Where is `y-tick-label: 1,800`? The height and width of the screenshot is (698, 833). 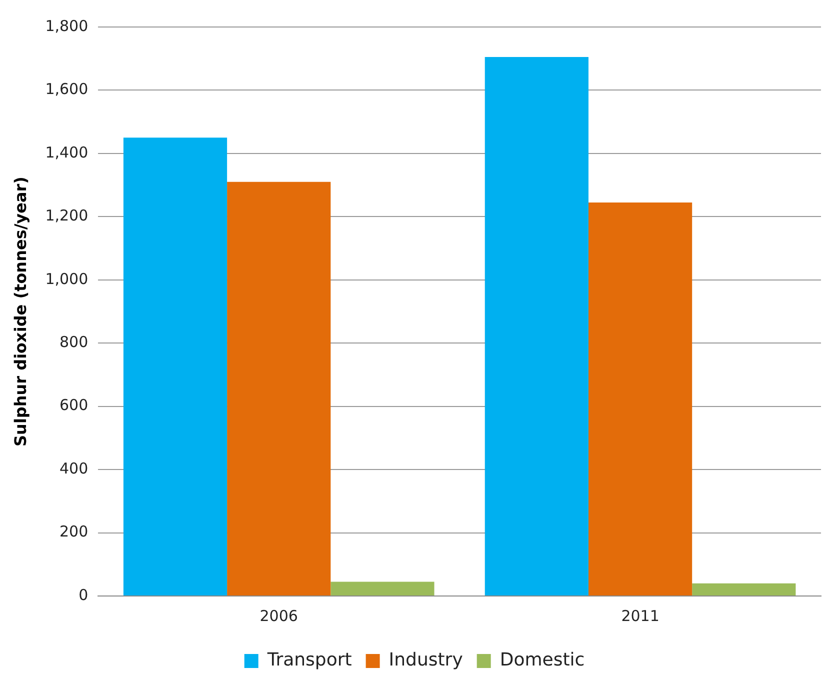 y-tick-label: 1,800 is located at coordinates (66, 25).